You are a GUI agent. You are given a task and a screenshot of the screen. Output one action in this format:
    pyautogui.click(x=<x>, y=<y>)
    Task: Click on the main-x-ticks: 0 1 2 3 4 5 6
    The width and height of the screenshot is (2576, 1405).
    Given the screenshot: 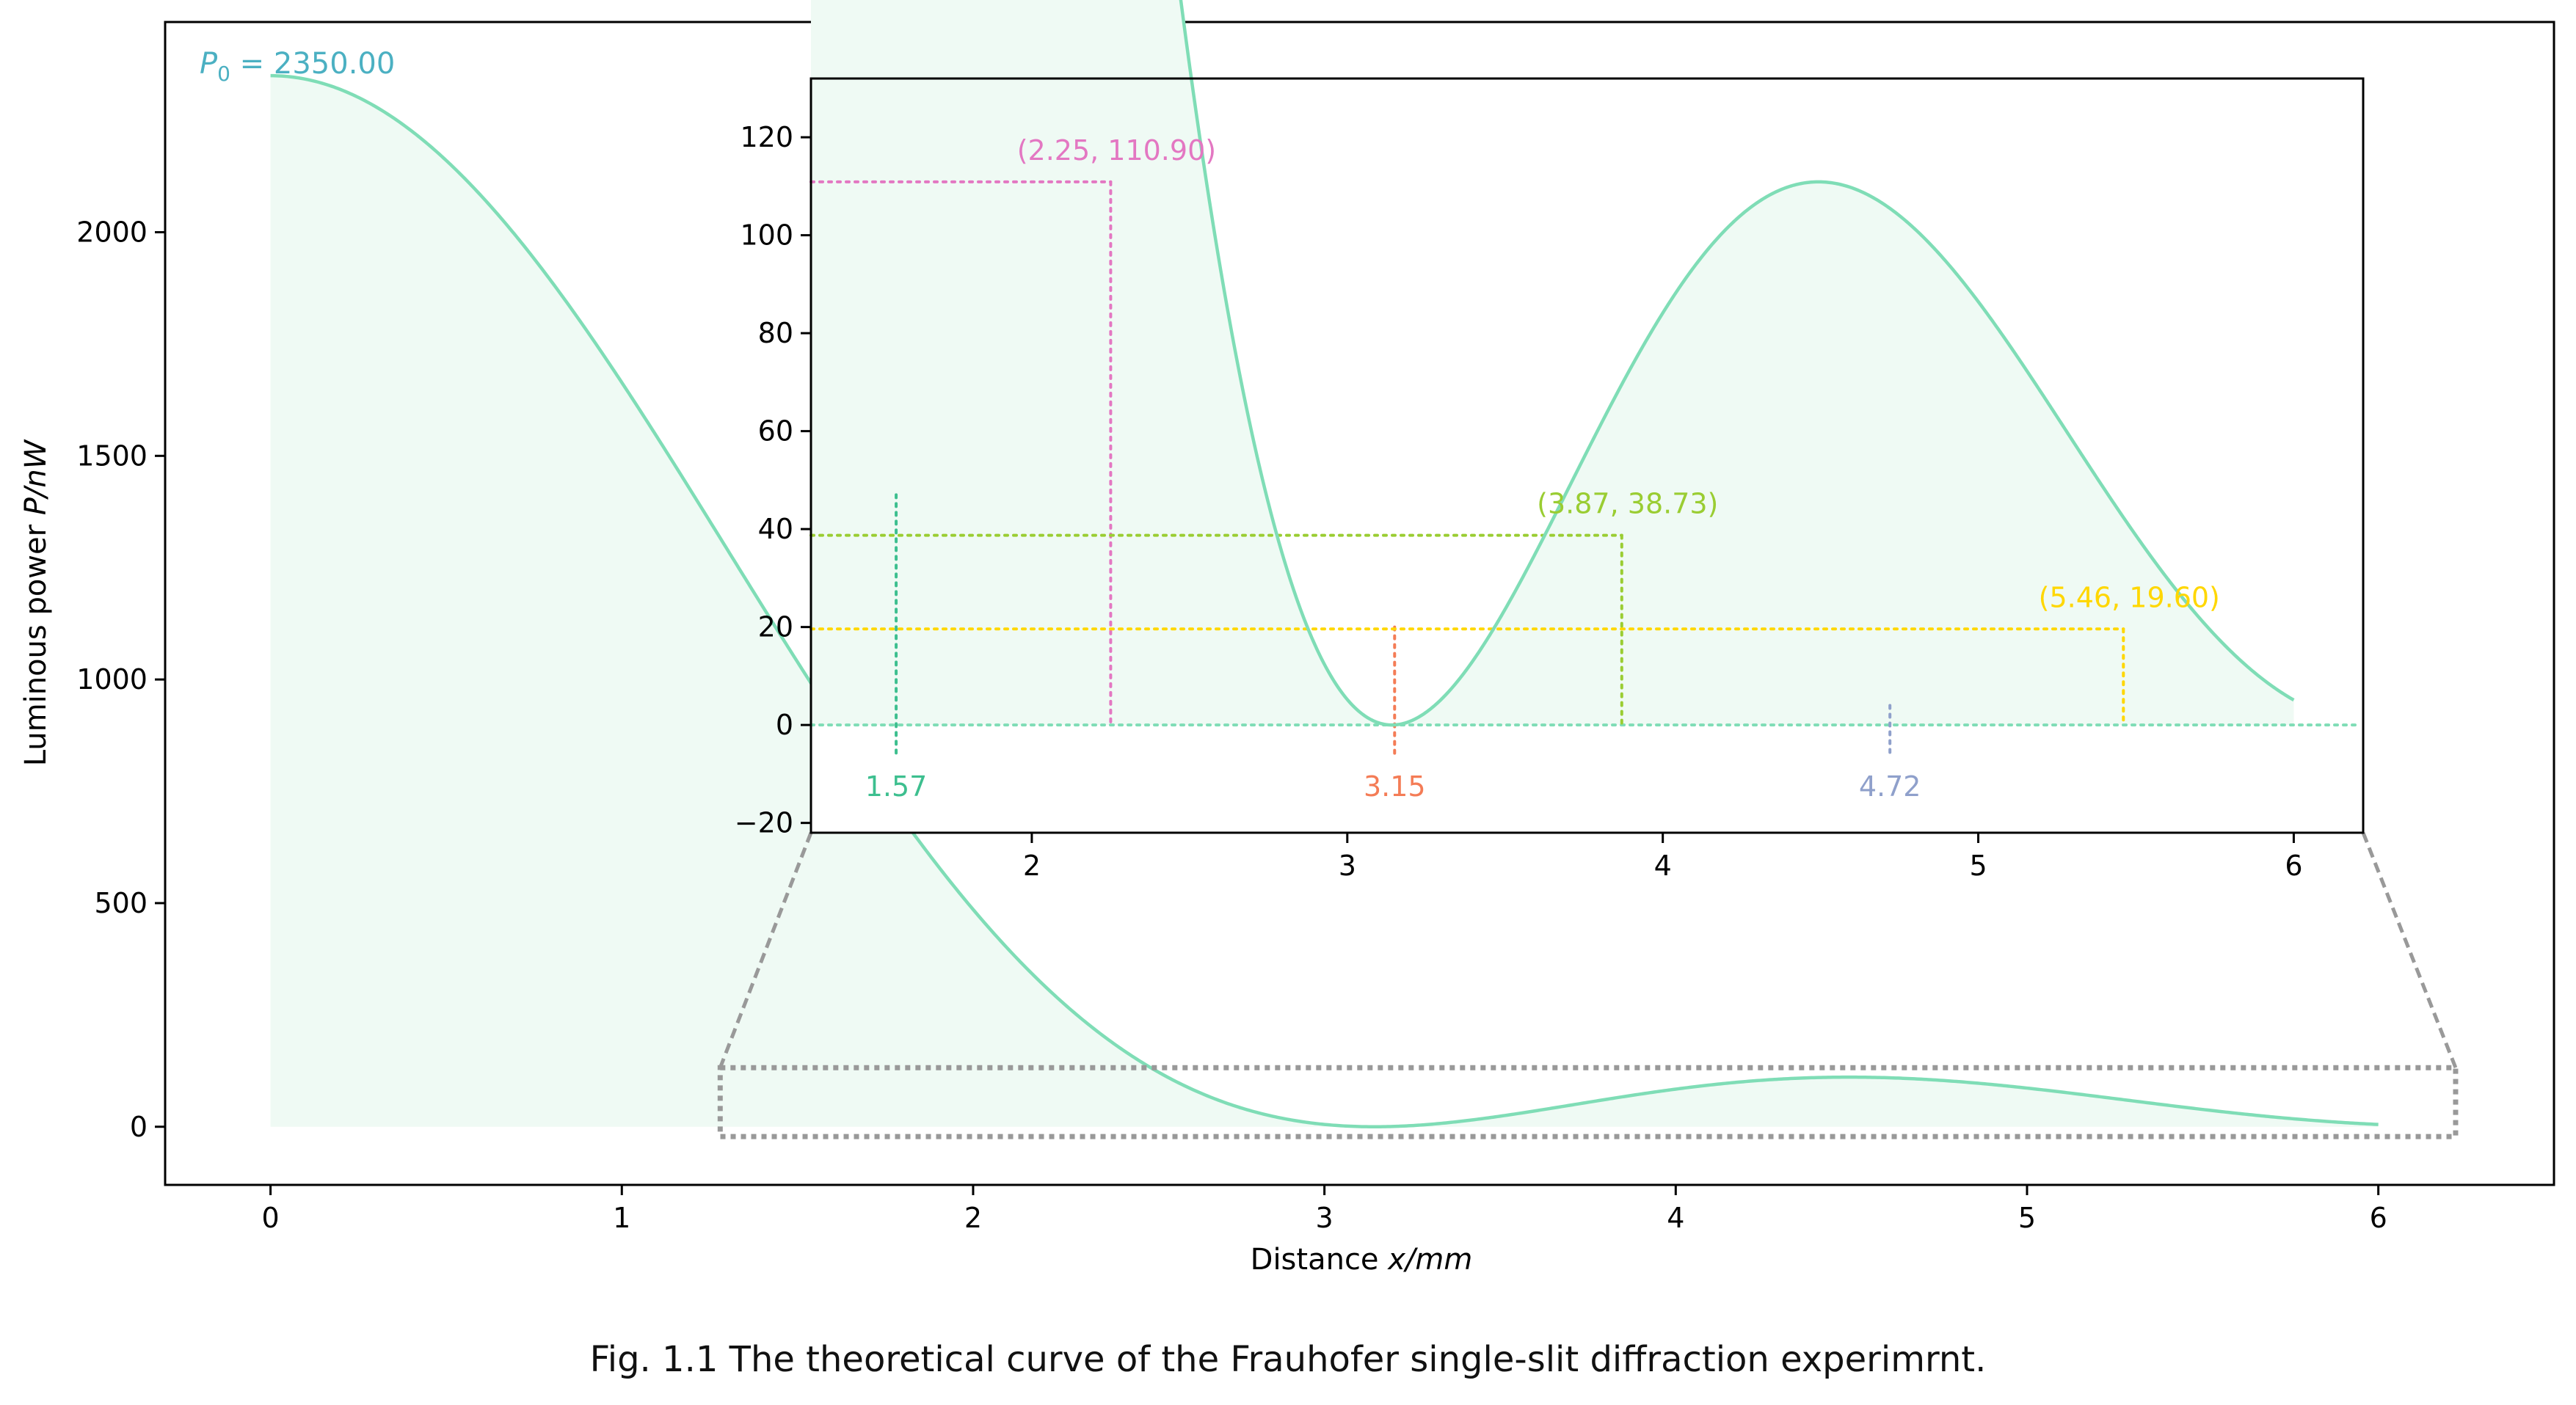 What is the action you would take?
    pyautogui.click(x=1324, y=1209)
    